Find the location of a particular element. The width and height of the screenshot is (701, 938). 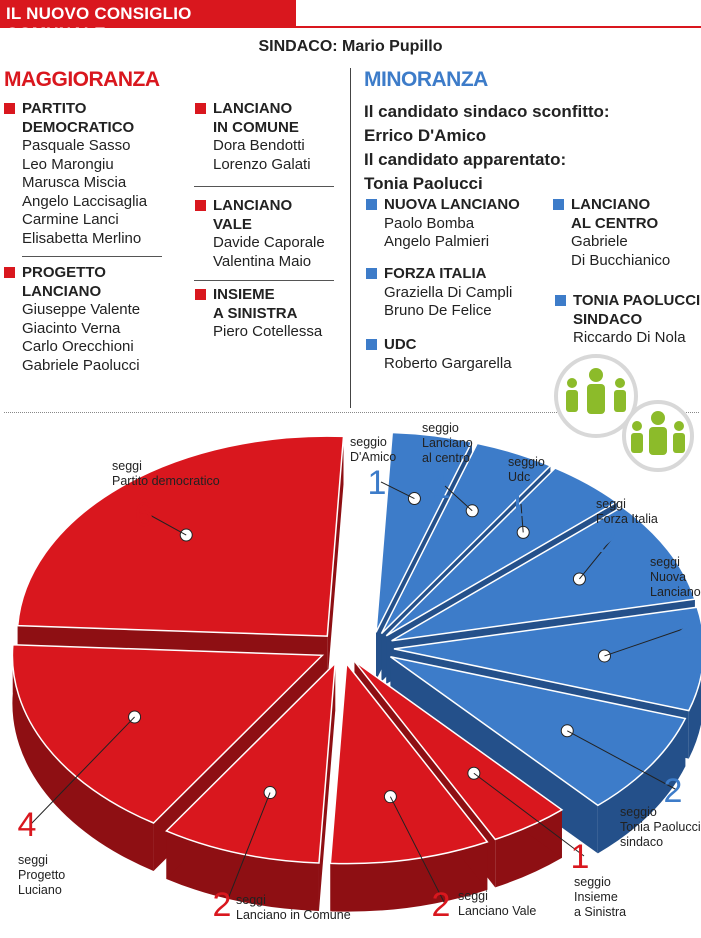

column-divider is located at coordinates (350, 238).